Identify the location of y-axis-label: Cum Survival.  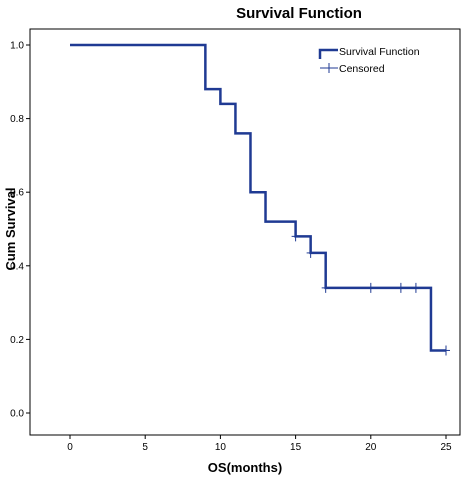
(10, 228).